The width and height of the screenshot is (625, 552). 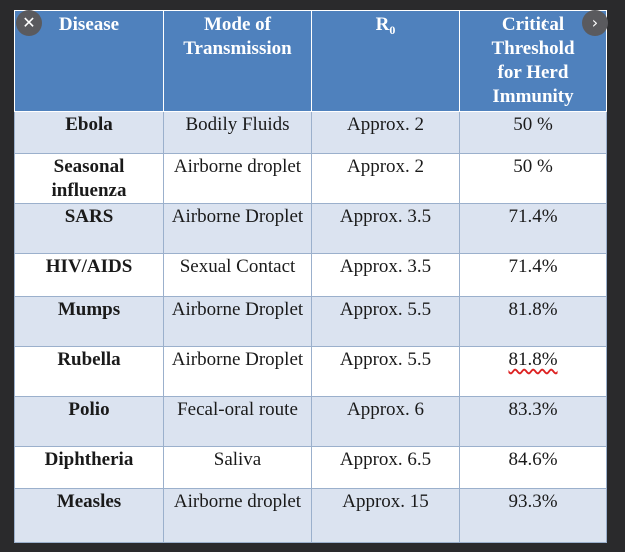 I want to click on table-row: Polio Fecal-oral route Approx. 6 83.3%, so click(x=310, y=421).